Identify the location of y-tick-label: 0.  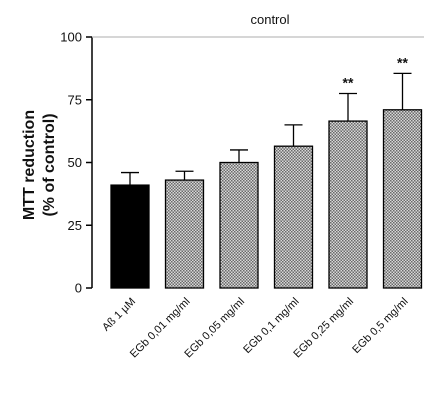
(78, 288).